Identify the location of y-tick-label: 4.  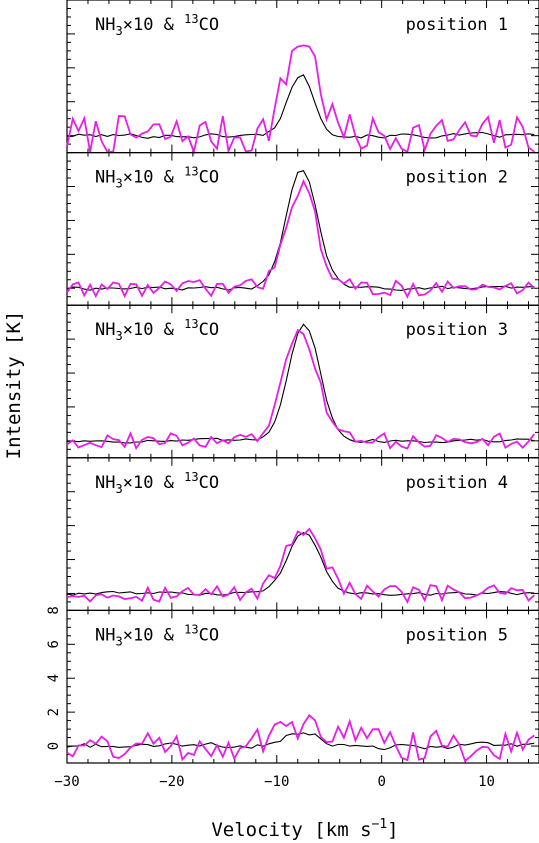
(54, 678).